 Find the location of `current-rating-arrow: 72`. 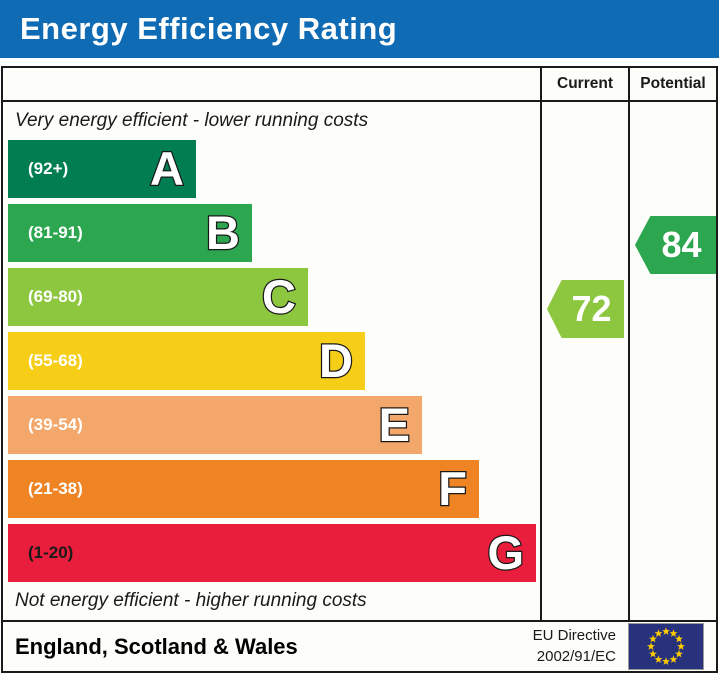

current-rating-arrow: 72 is located at coordinates (585, 309).